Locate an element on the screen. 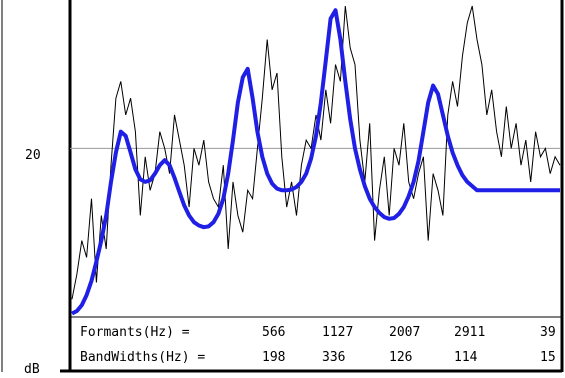 This screenshot has width=565, height=378. y-axis-unit-label: dB is located at coordinates (32, 369).